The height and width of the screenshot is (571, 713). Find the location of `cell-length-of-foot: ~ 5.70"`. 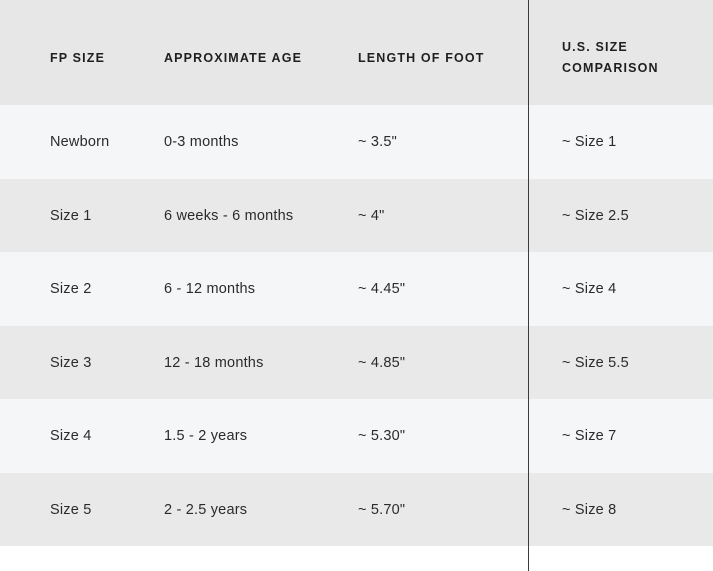

cell-length-of-foot: ~ 5.70" is located at coordinates (382, 509).